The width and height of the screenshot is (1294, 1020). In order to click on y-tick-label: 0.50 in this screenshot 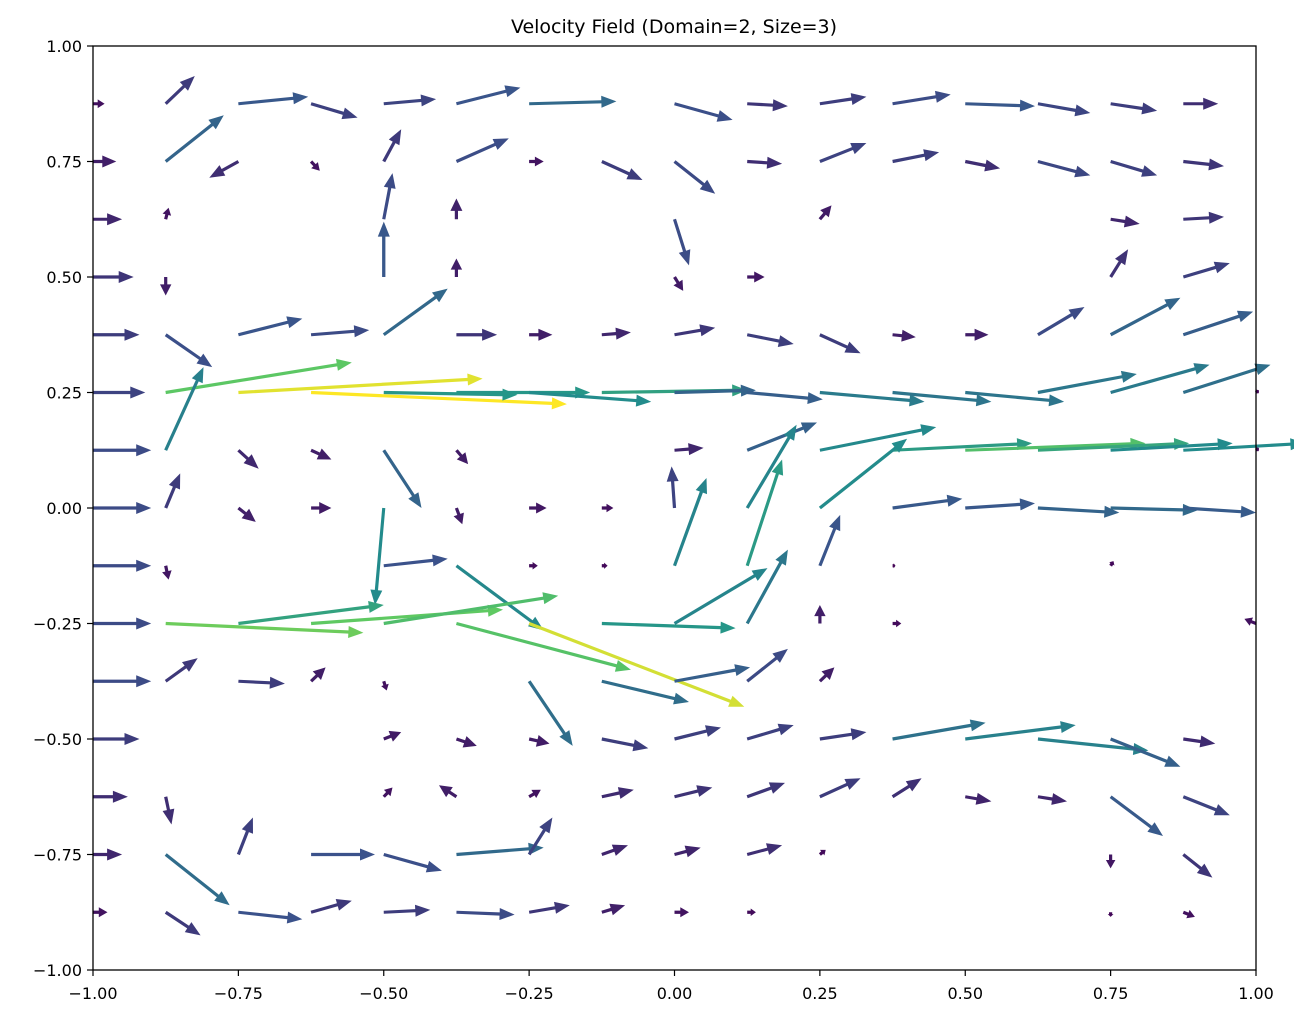, I will do `click(64, 277)`.